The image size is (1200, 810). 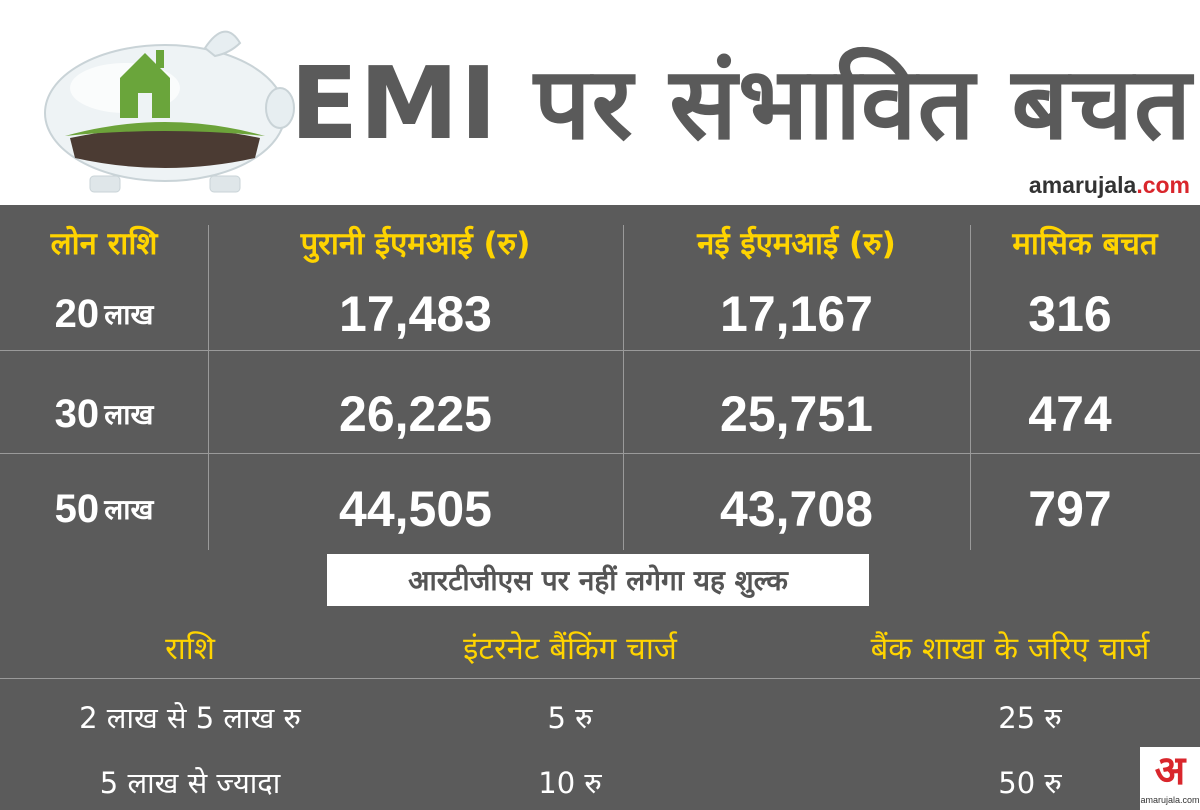 I want to click on rtgs-internet-charge: 5 रु, so click(x=570, y=718).